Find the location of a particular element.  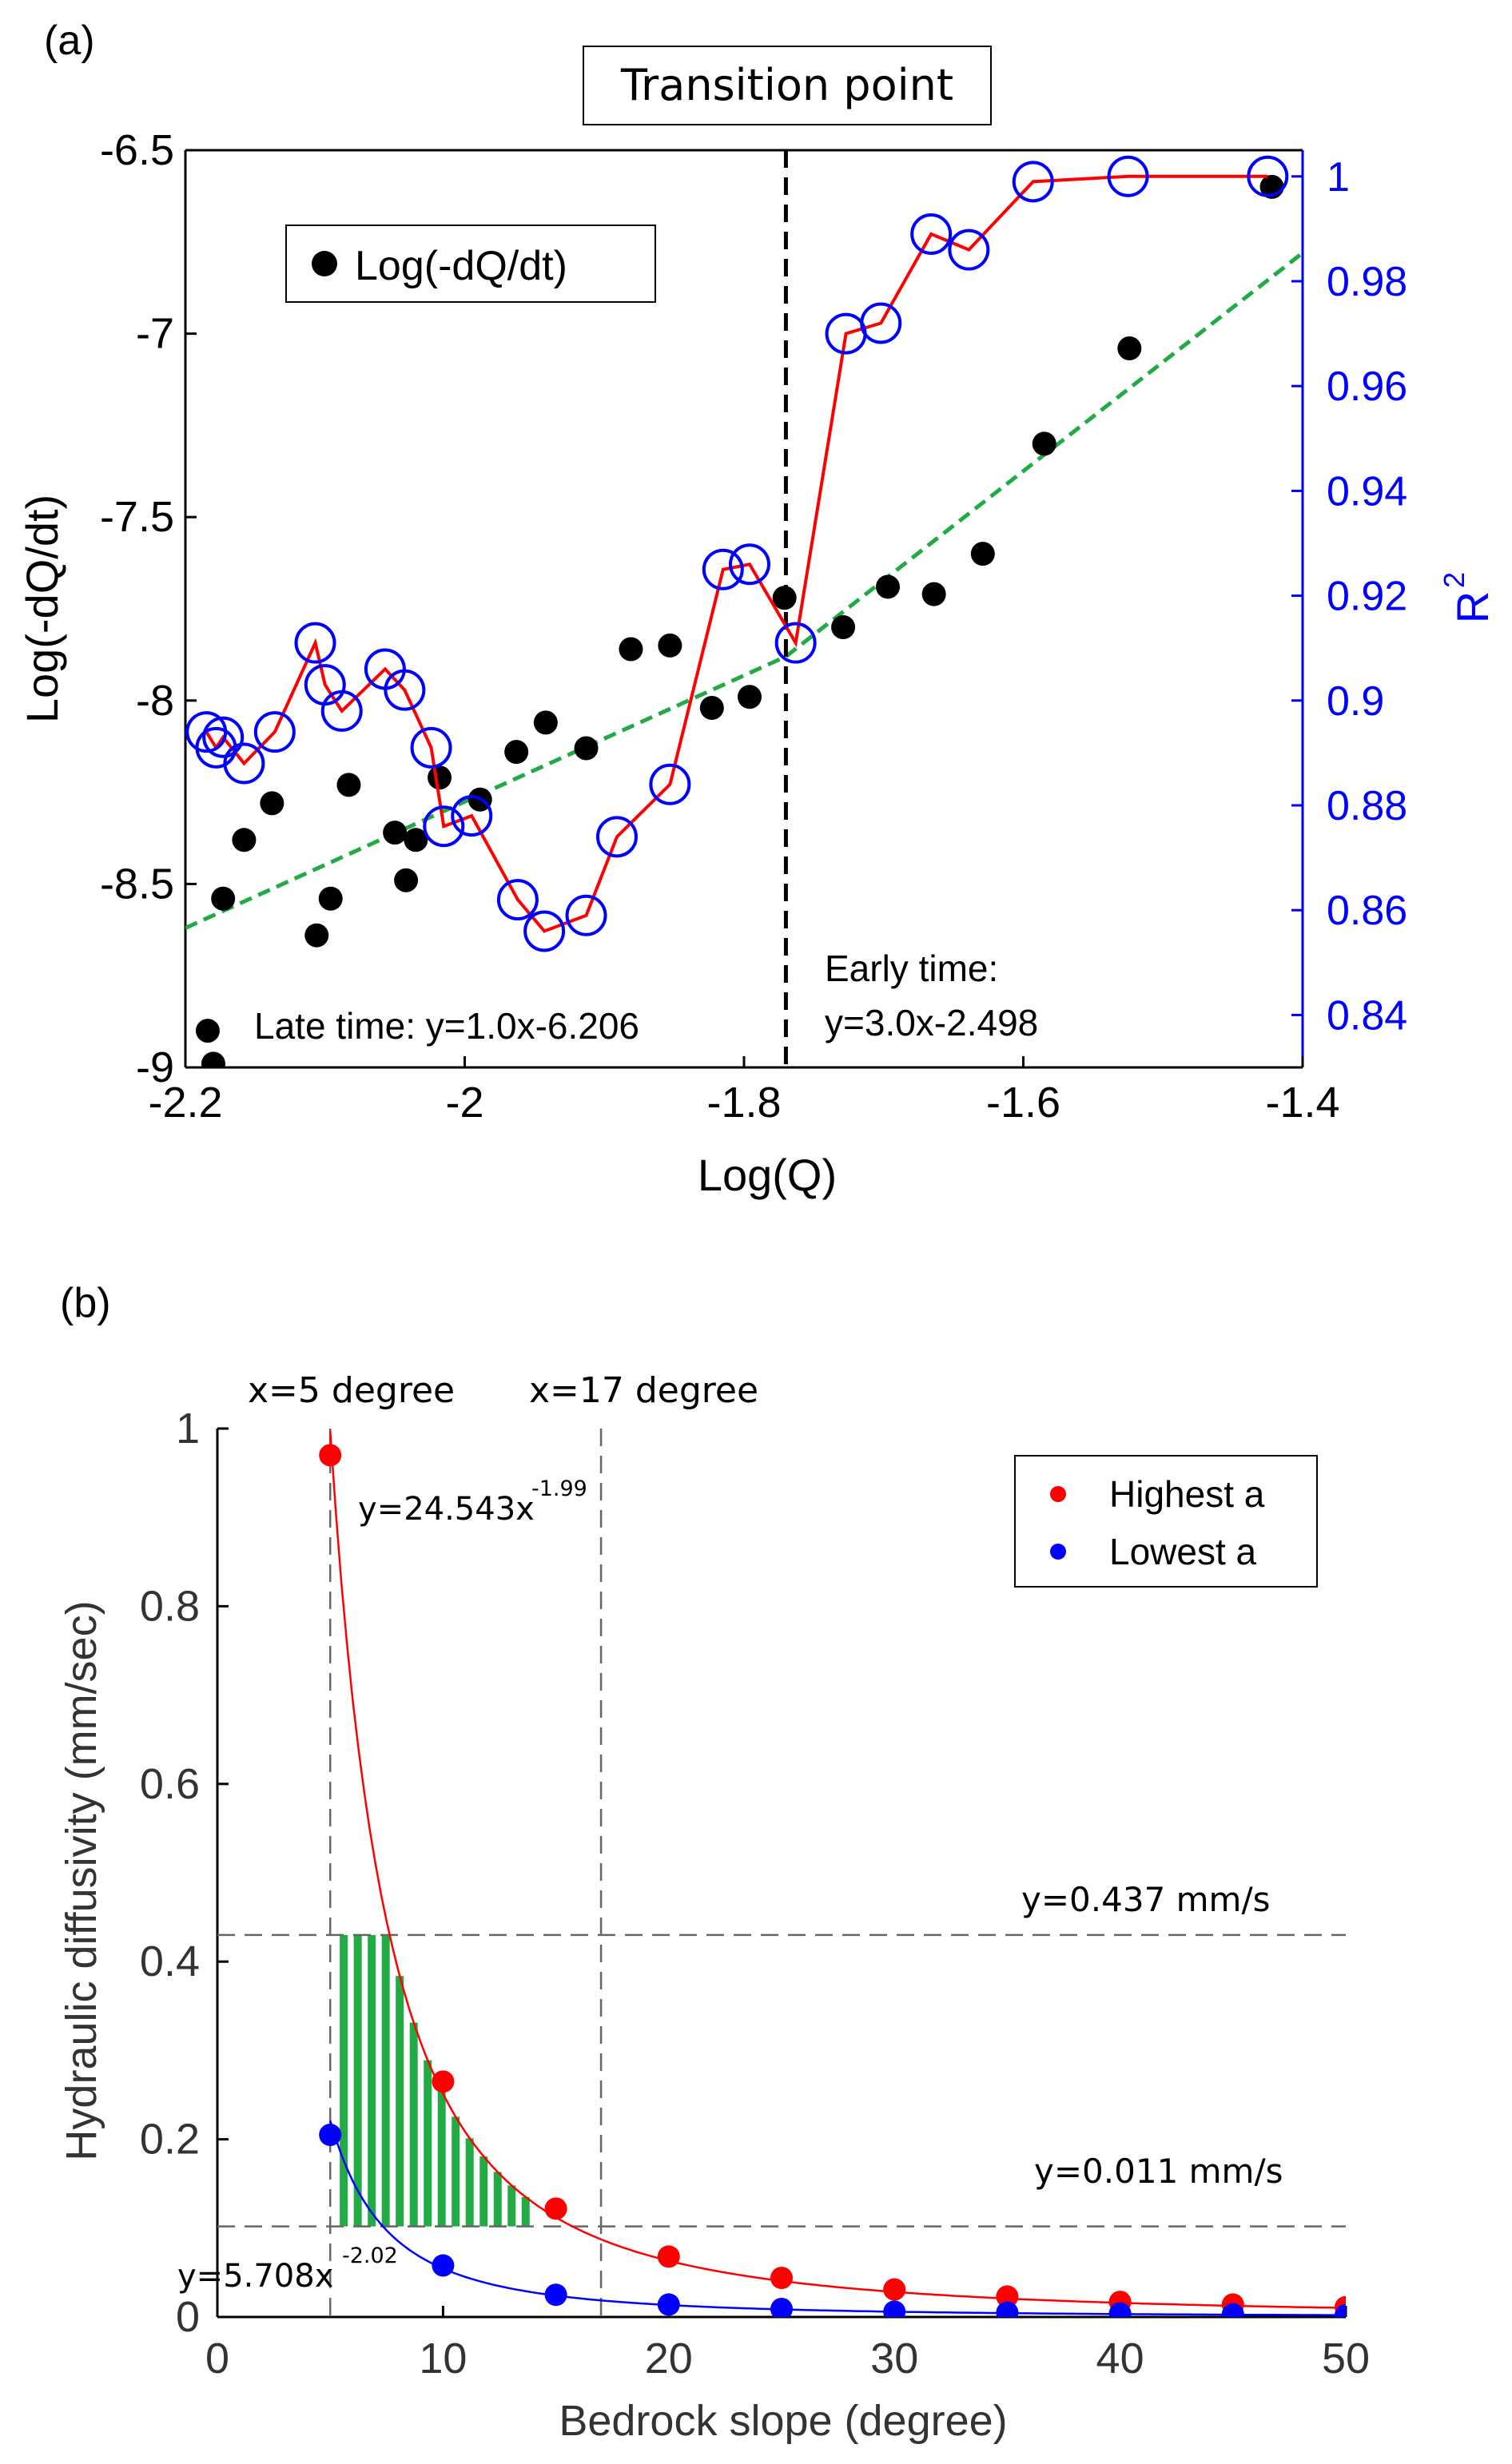

y2-tick-label: 0.98 is located at coordinates (1367, 282).